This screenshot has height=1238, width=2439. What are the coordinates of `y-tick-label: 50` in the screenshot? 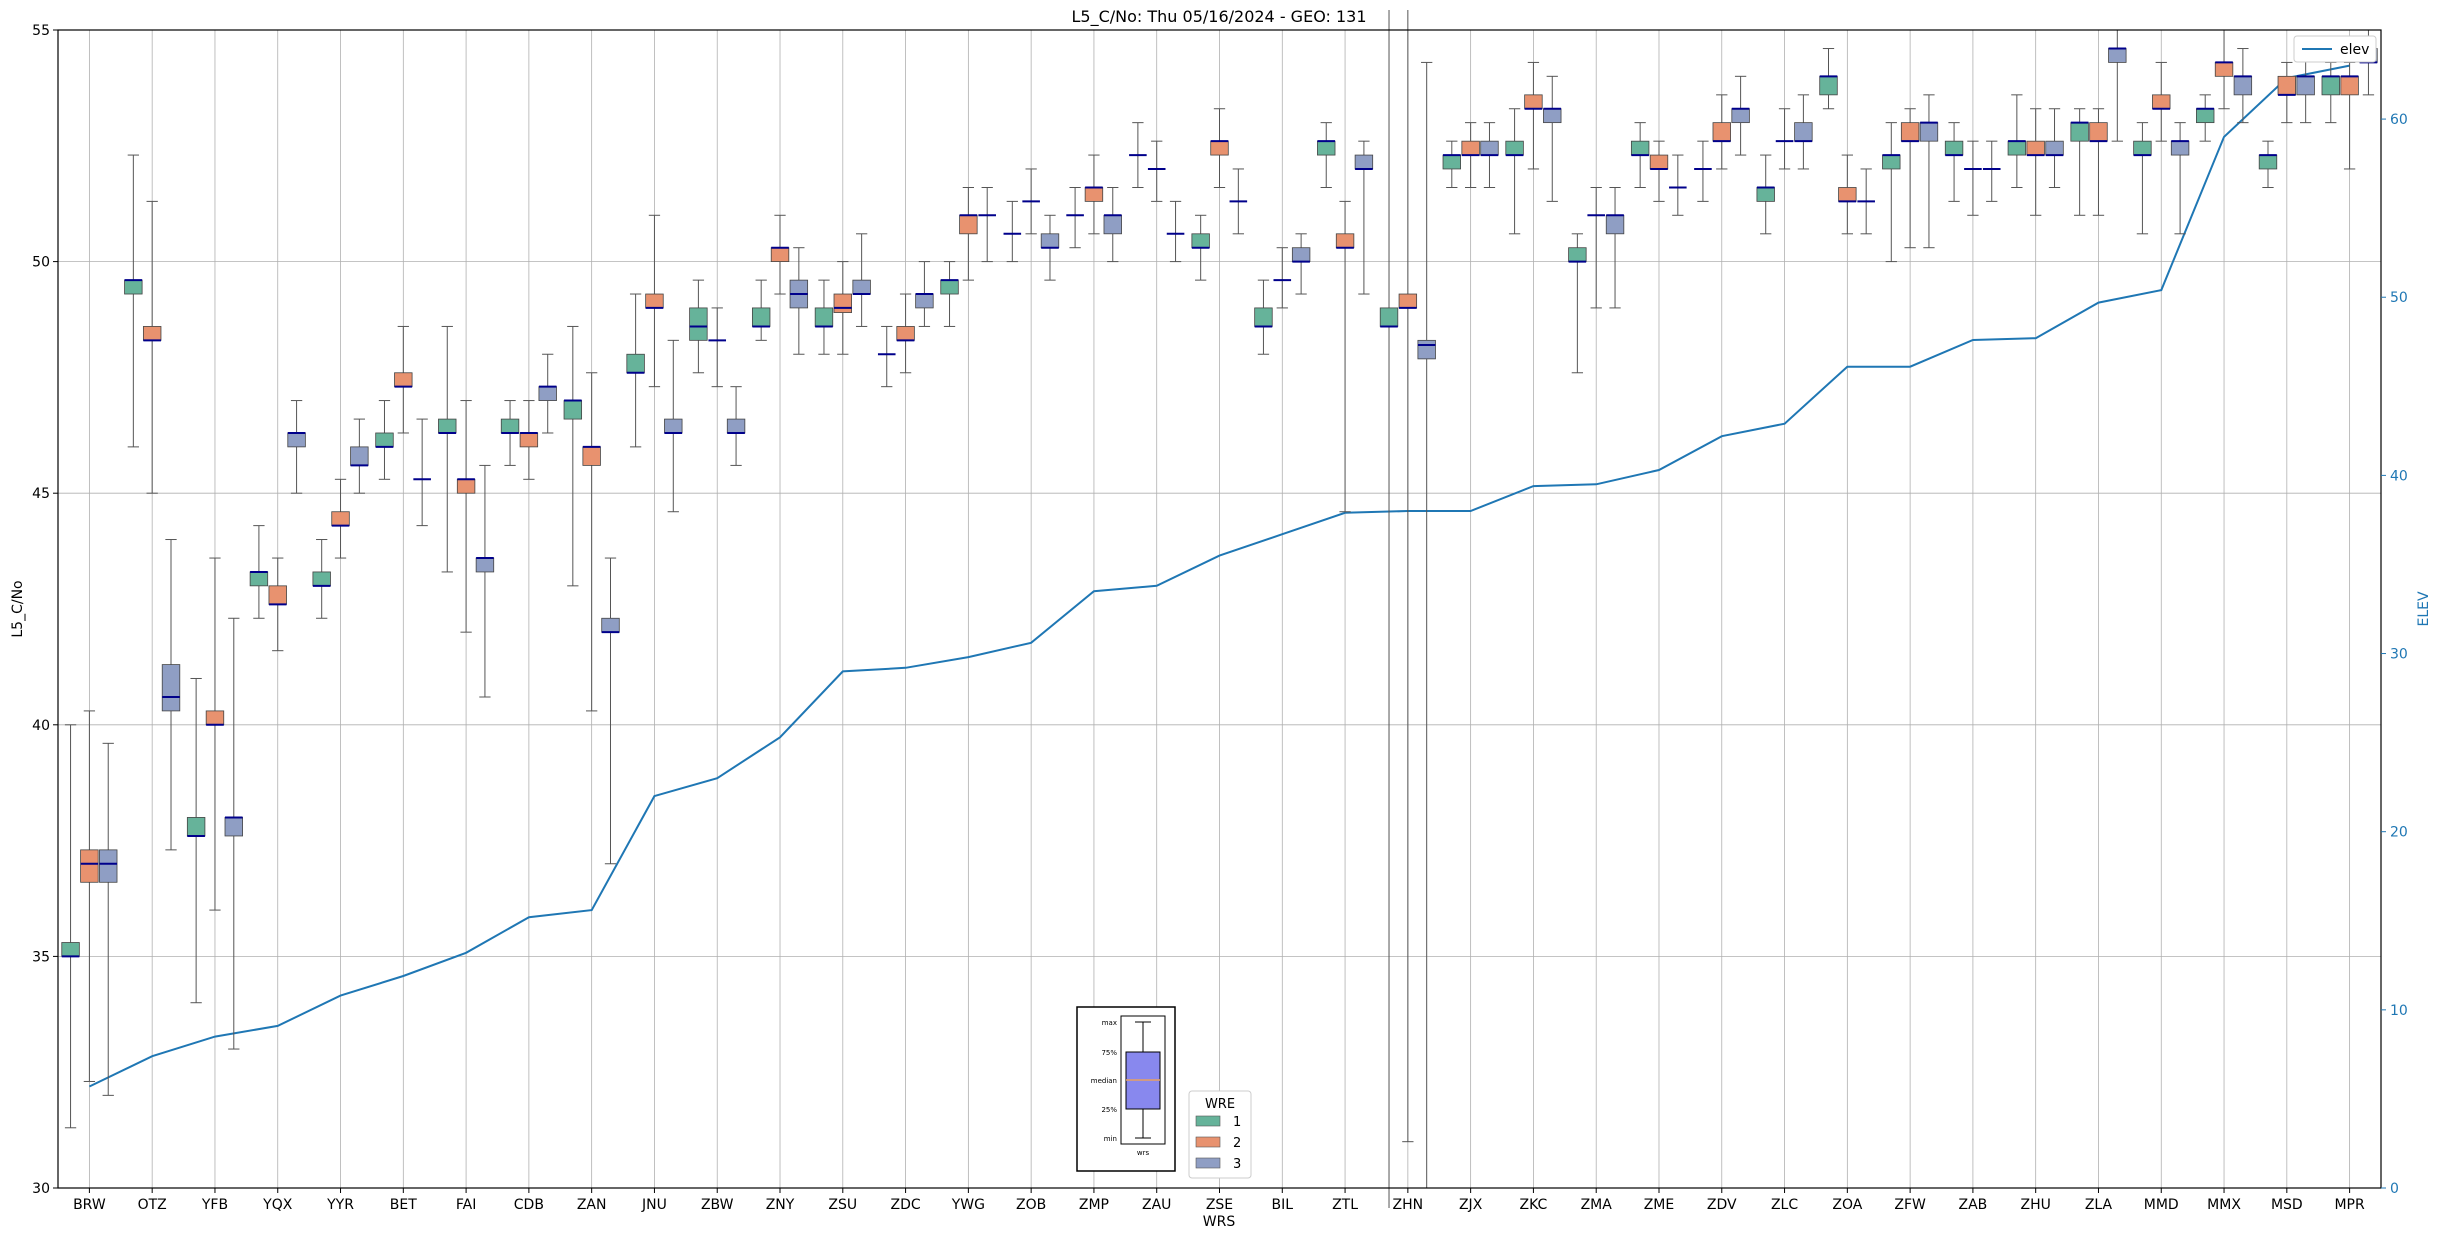 It's located at (41, 263).